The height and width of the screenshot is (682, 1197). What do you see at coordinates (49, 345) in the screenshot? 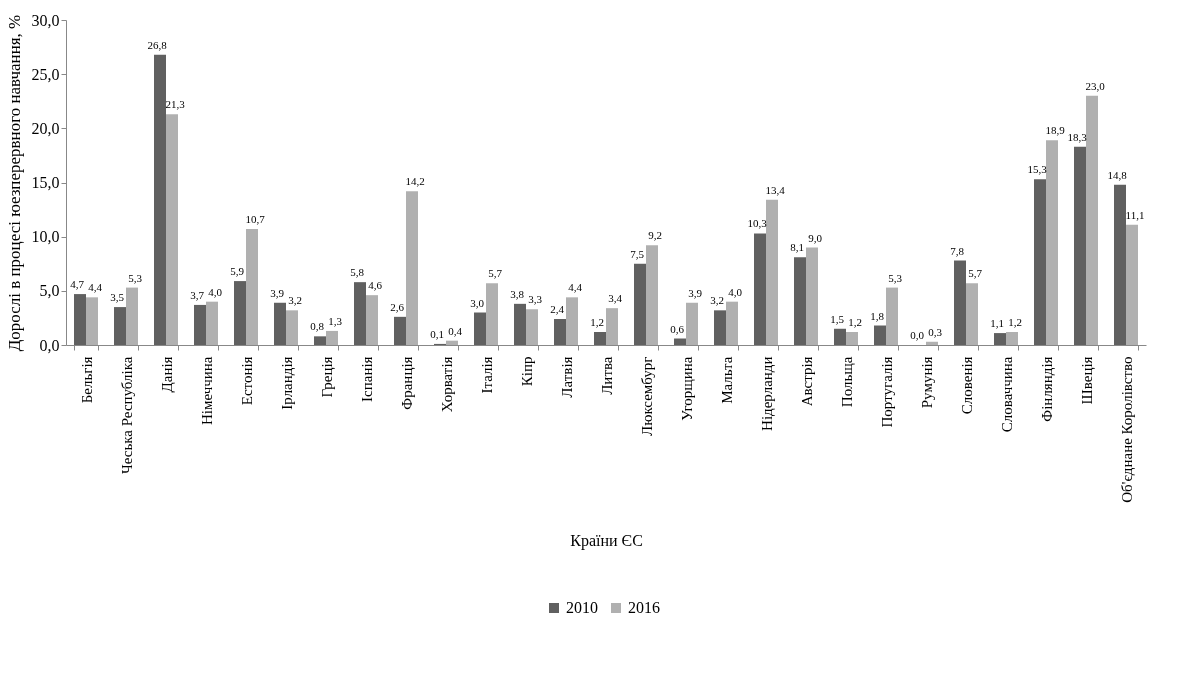
I see `y-tick-label: 0,0` at bounding box center [49, 345].